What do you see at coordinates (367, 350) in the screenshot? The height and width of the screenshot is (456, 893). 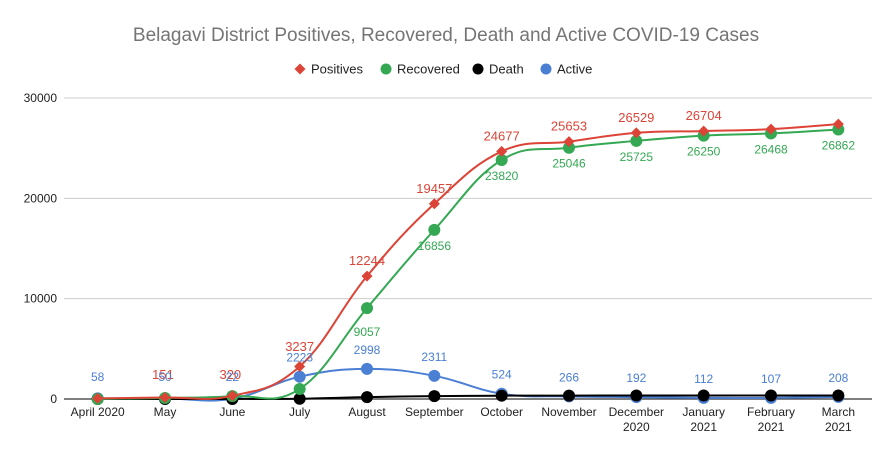 I see `data-label: 2998` at bounding box center [367, 350].